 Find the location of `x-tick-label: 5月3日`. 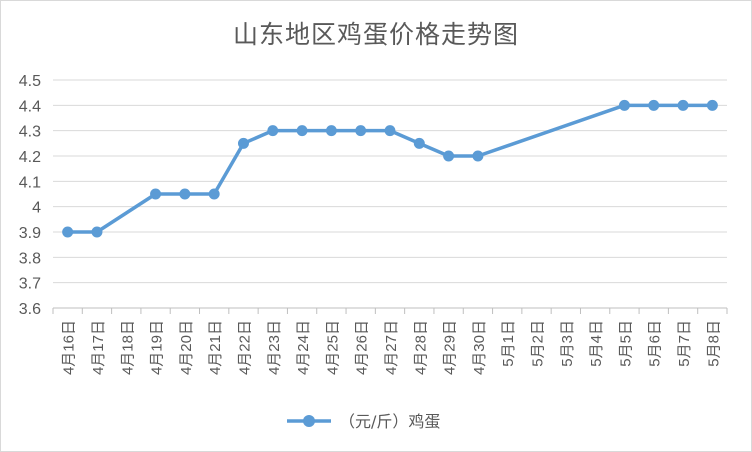

x-tick-label: 5月3日 is located at coordinates (567, 343).